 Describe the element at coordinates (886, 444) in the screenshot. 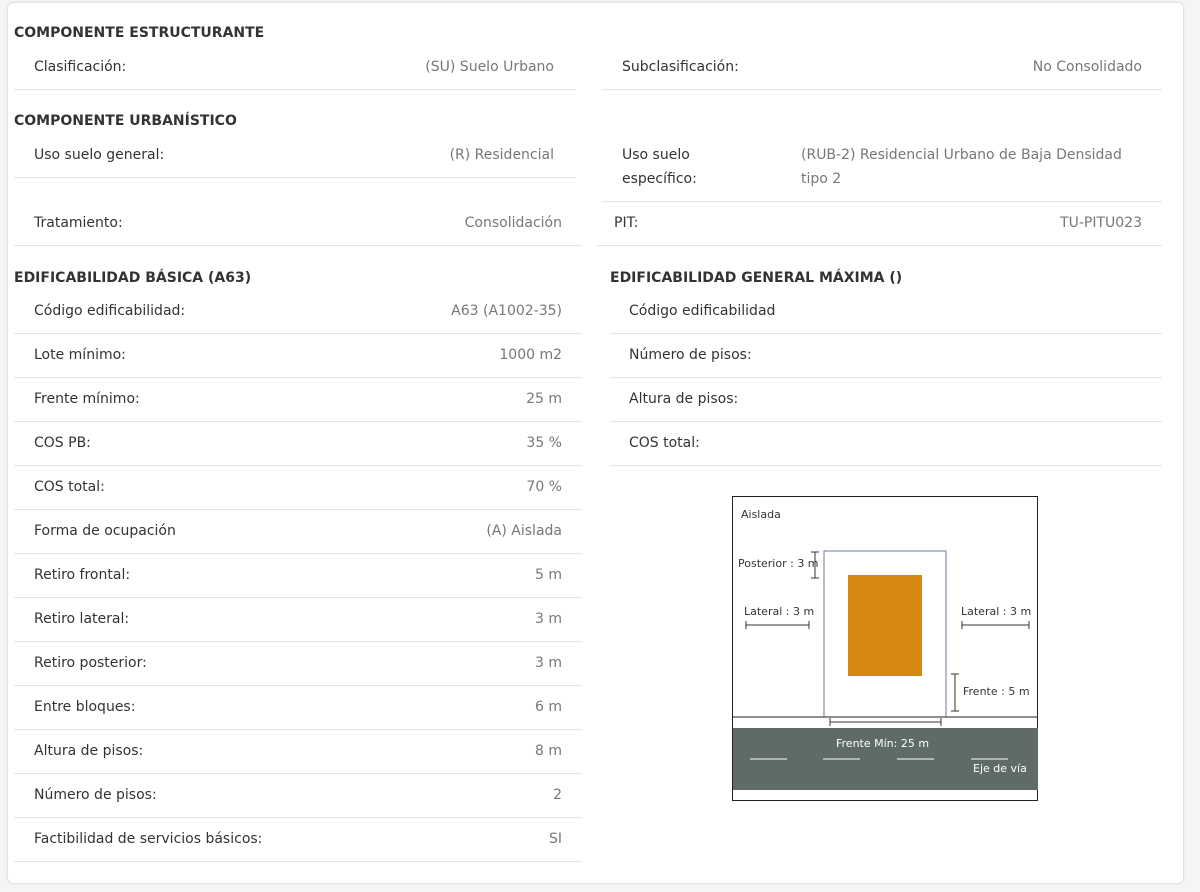

I see `general-row: COS total:` at that location.